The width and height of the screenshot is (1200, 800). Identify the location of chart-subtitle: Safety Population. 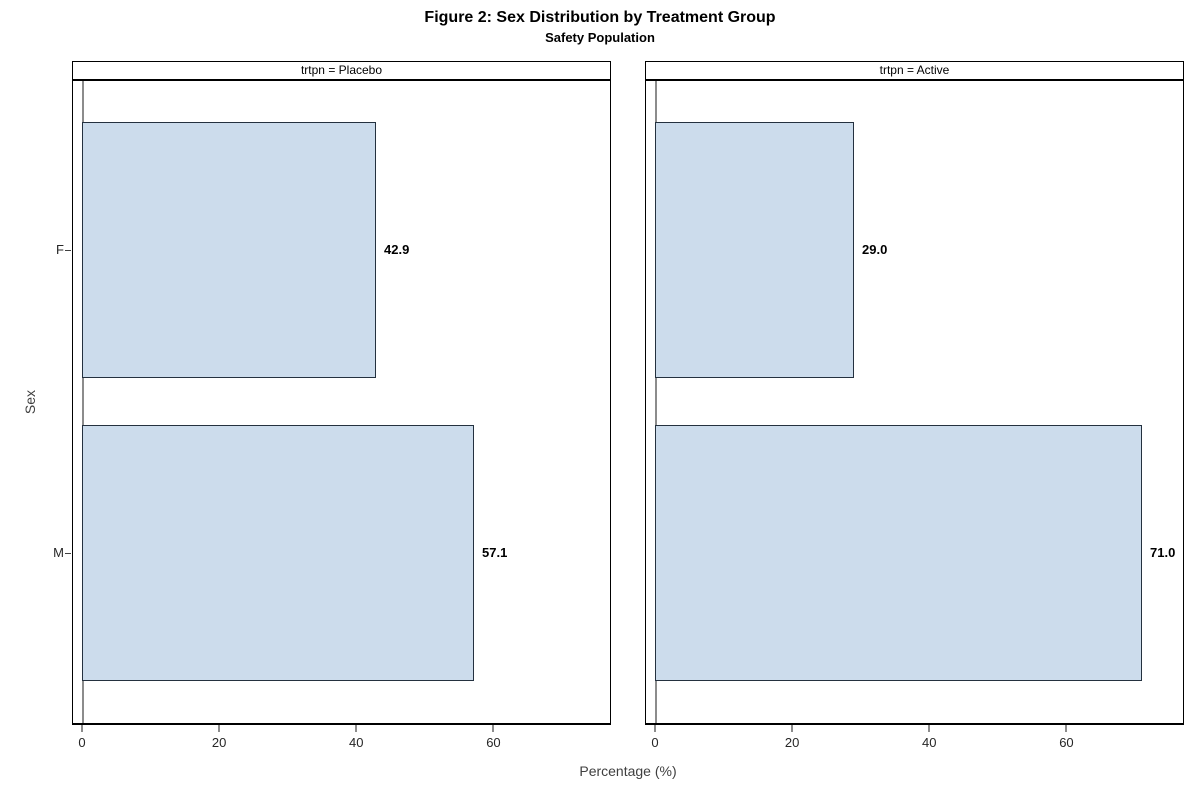
(600, 37).